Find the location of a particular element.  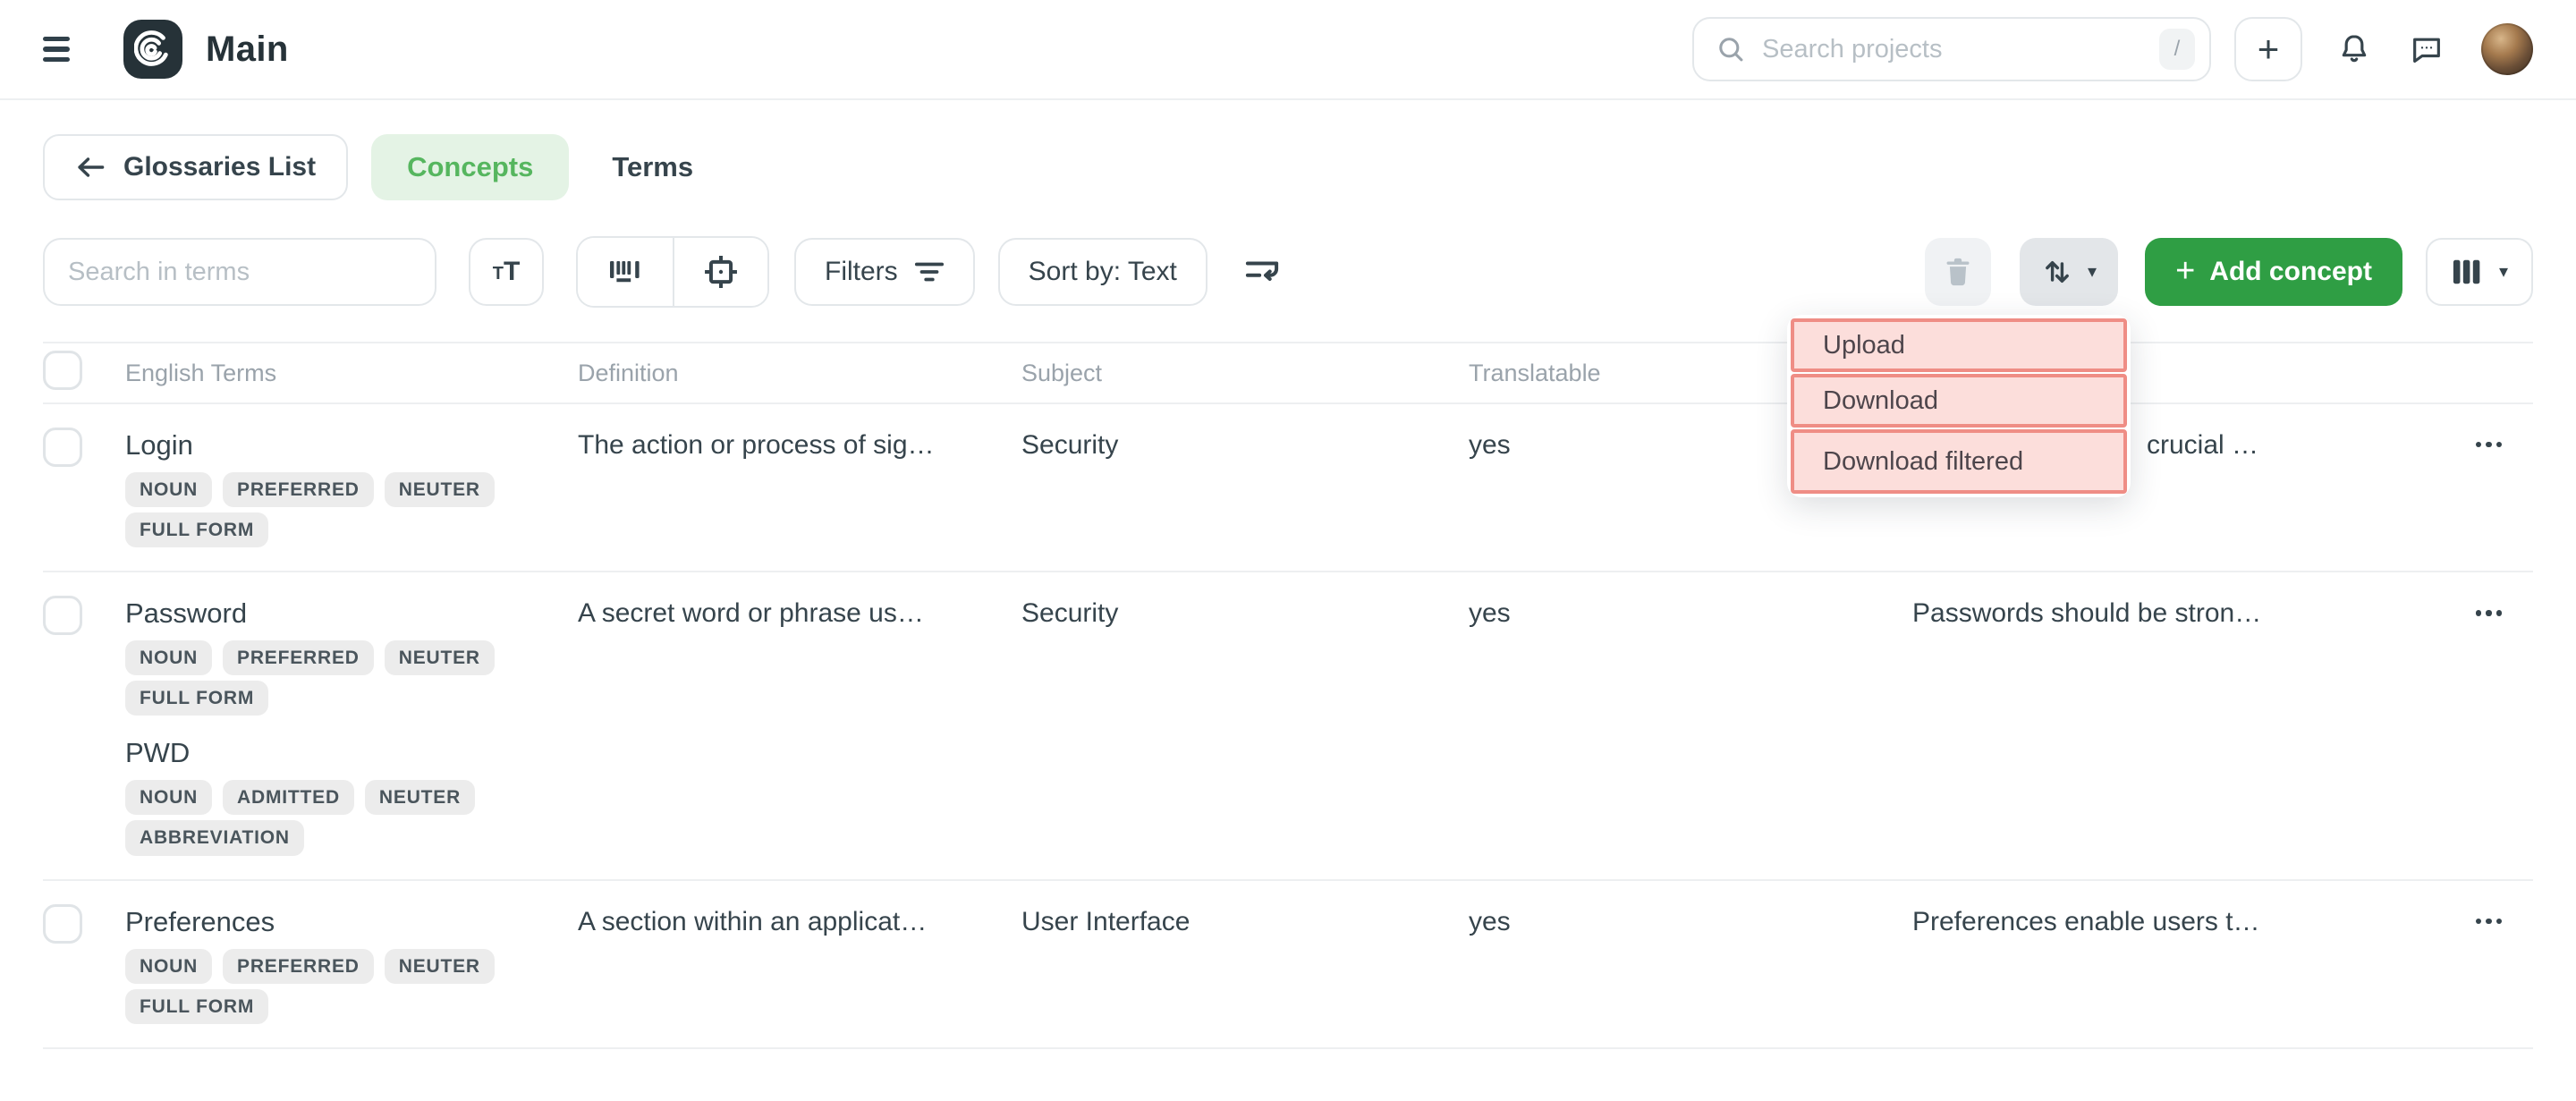

whole-word-icon is located at coordinates (625, 272).